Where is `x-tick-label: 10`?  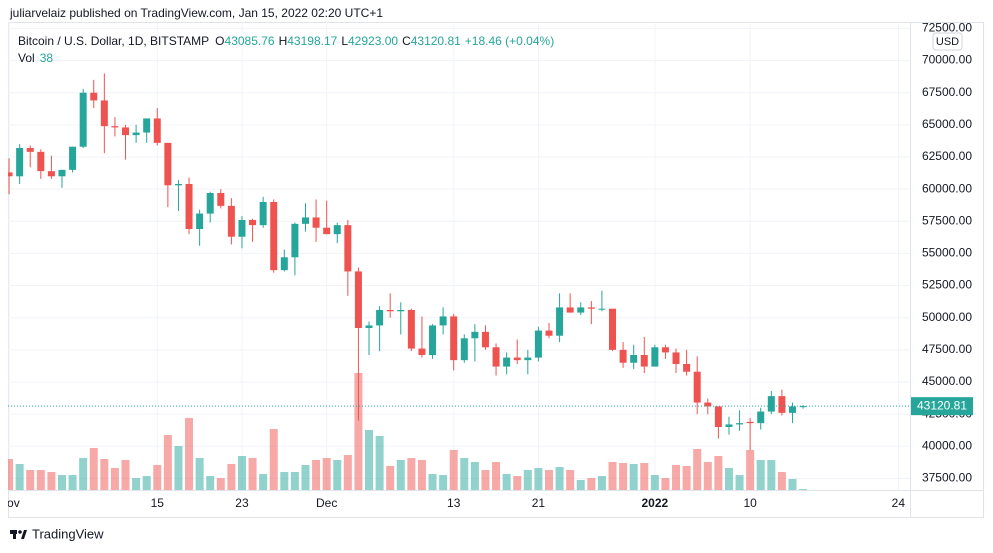 x-tick-label: 10 is located at coordinates (750, 503).